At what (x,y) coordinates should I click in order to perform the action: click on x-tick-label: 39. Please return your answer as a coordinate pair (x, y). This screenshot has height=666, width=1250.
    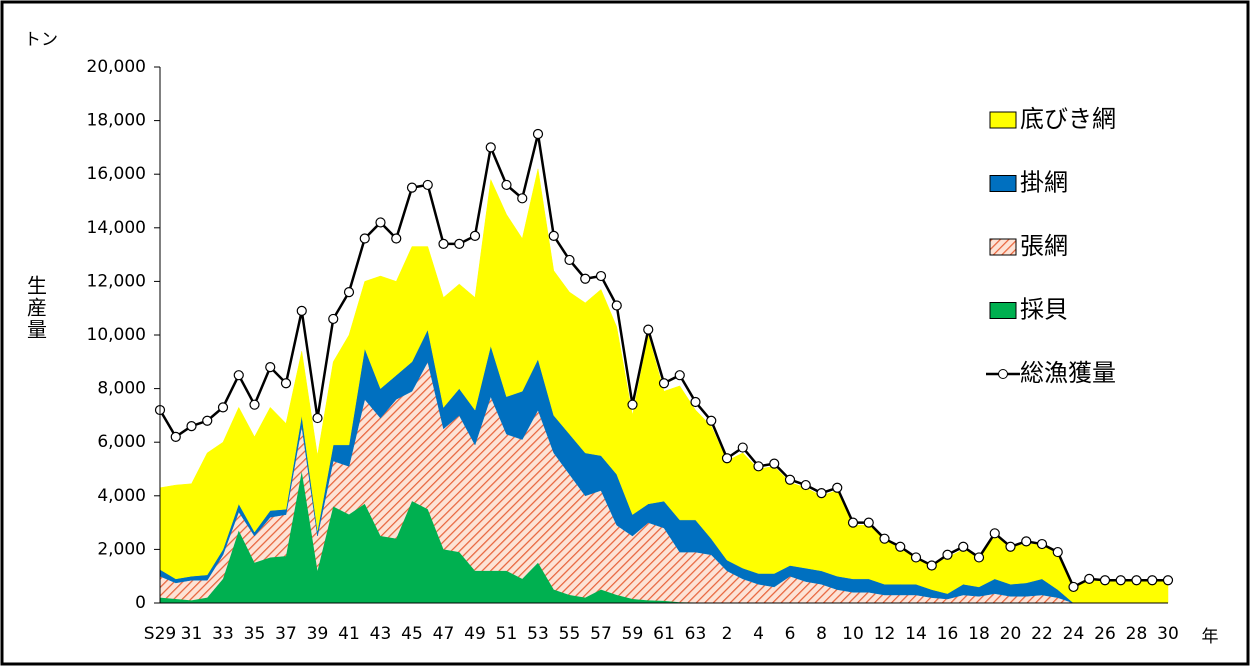
    Looking at the image, I should click on (318, 634).